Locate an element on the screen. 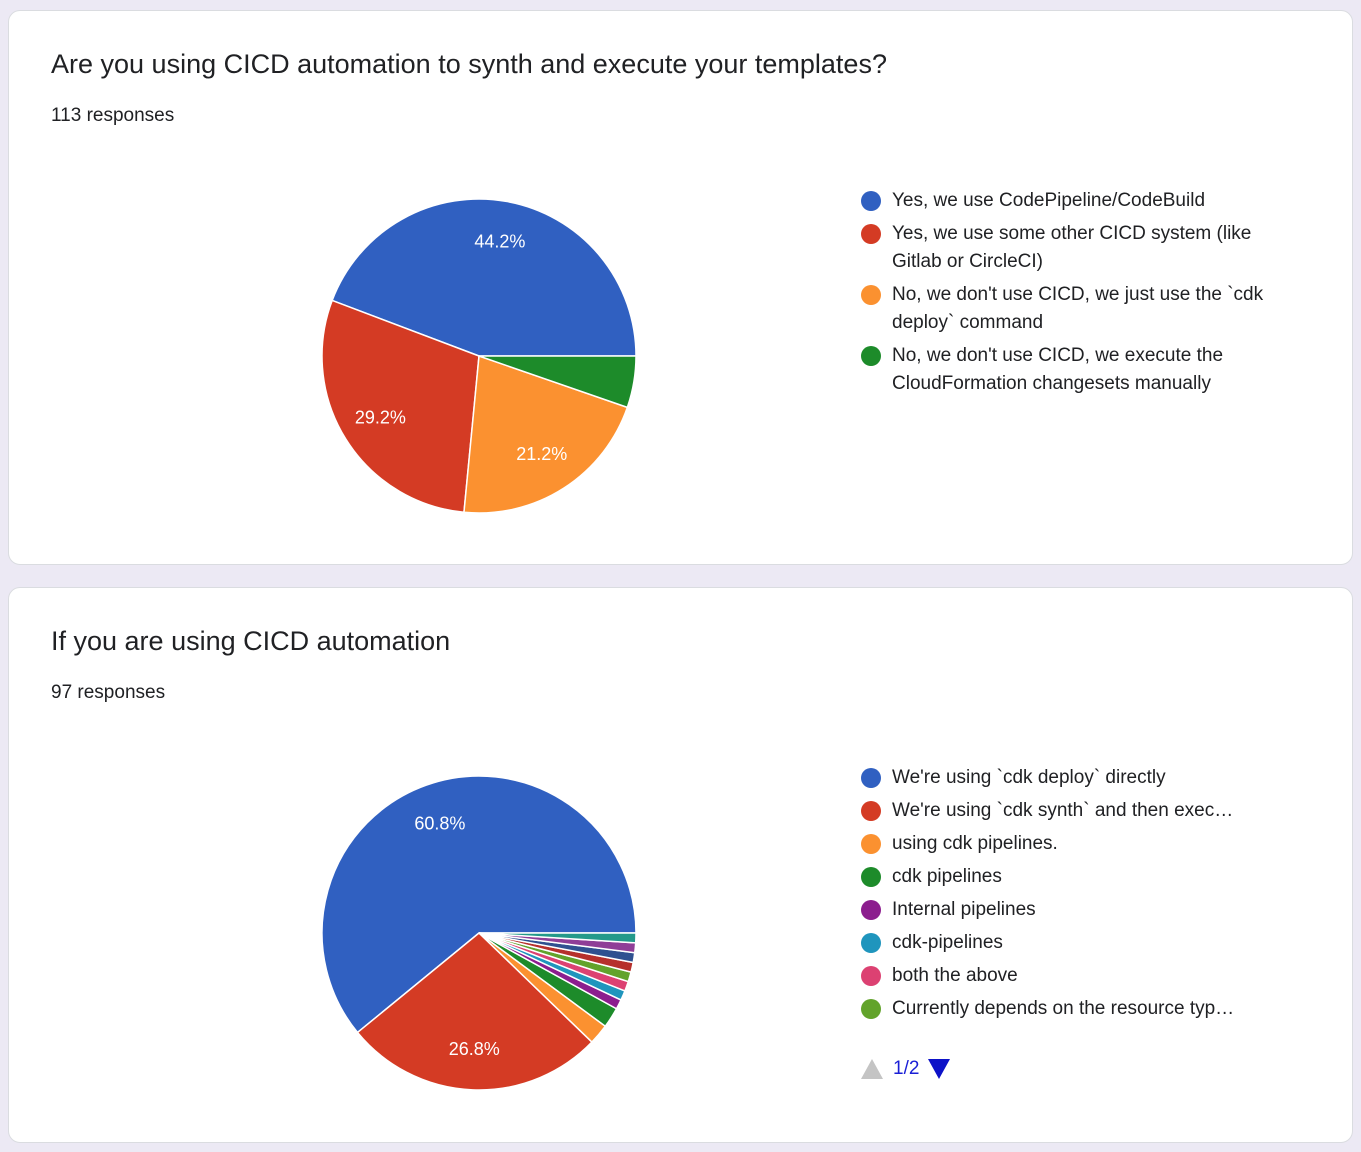 This screenshot has height=1152, width=1361. legend-item: cdk-pipelines is located at coordinates (1071, 943).